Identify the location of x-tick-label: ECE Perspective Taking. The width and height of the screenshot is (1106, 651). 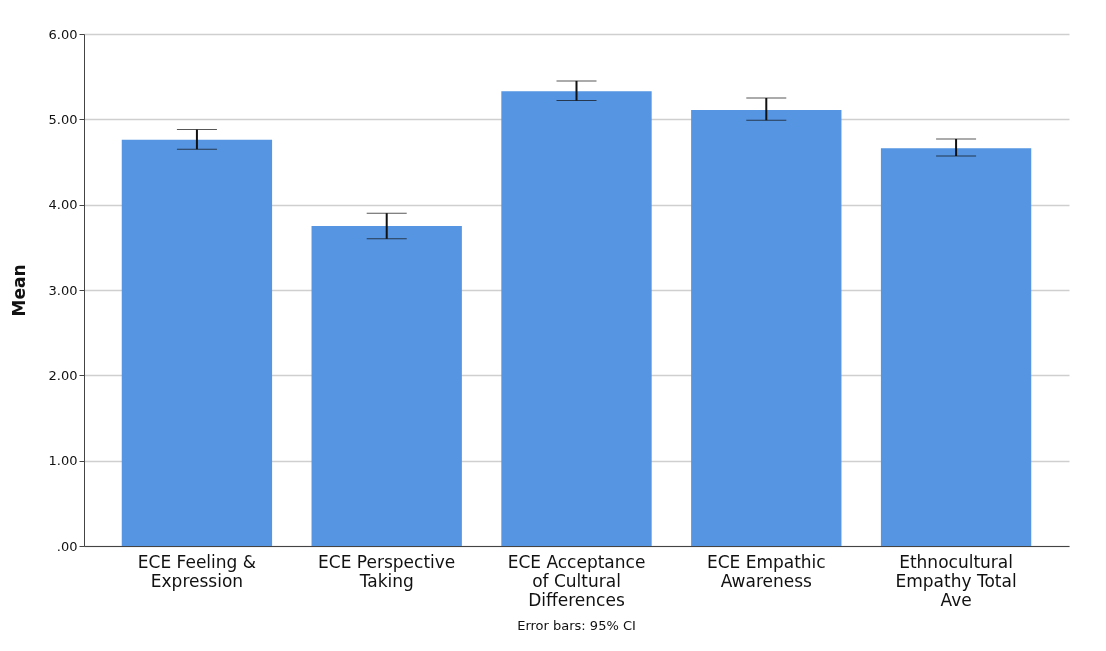
(387, 571).